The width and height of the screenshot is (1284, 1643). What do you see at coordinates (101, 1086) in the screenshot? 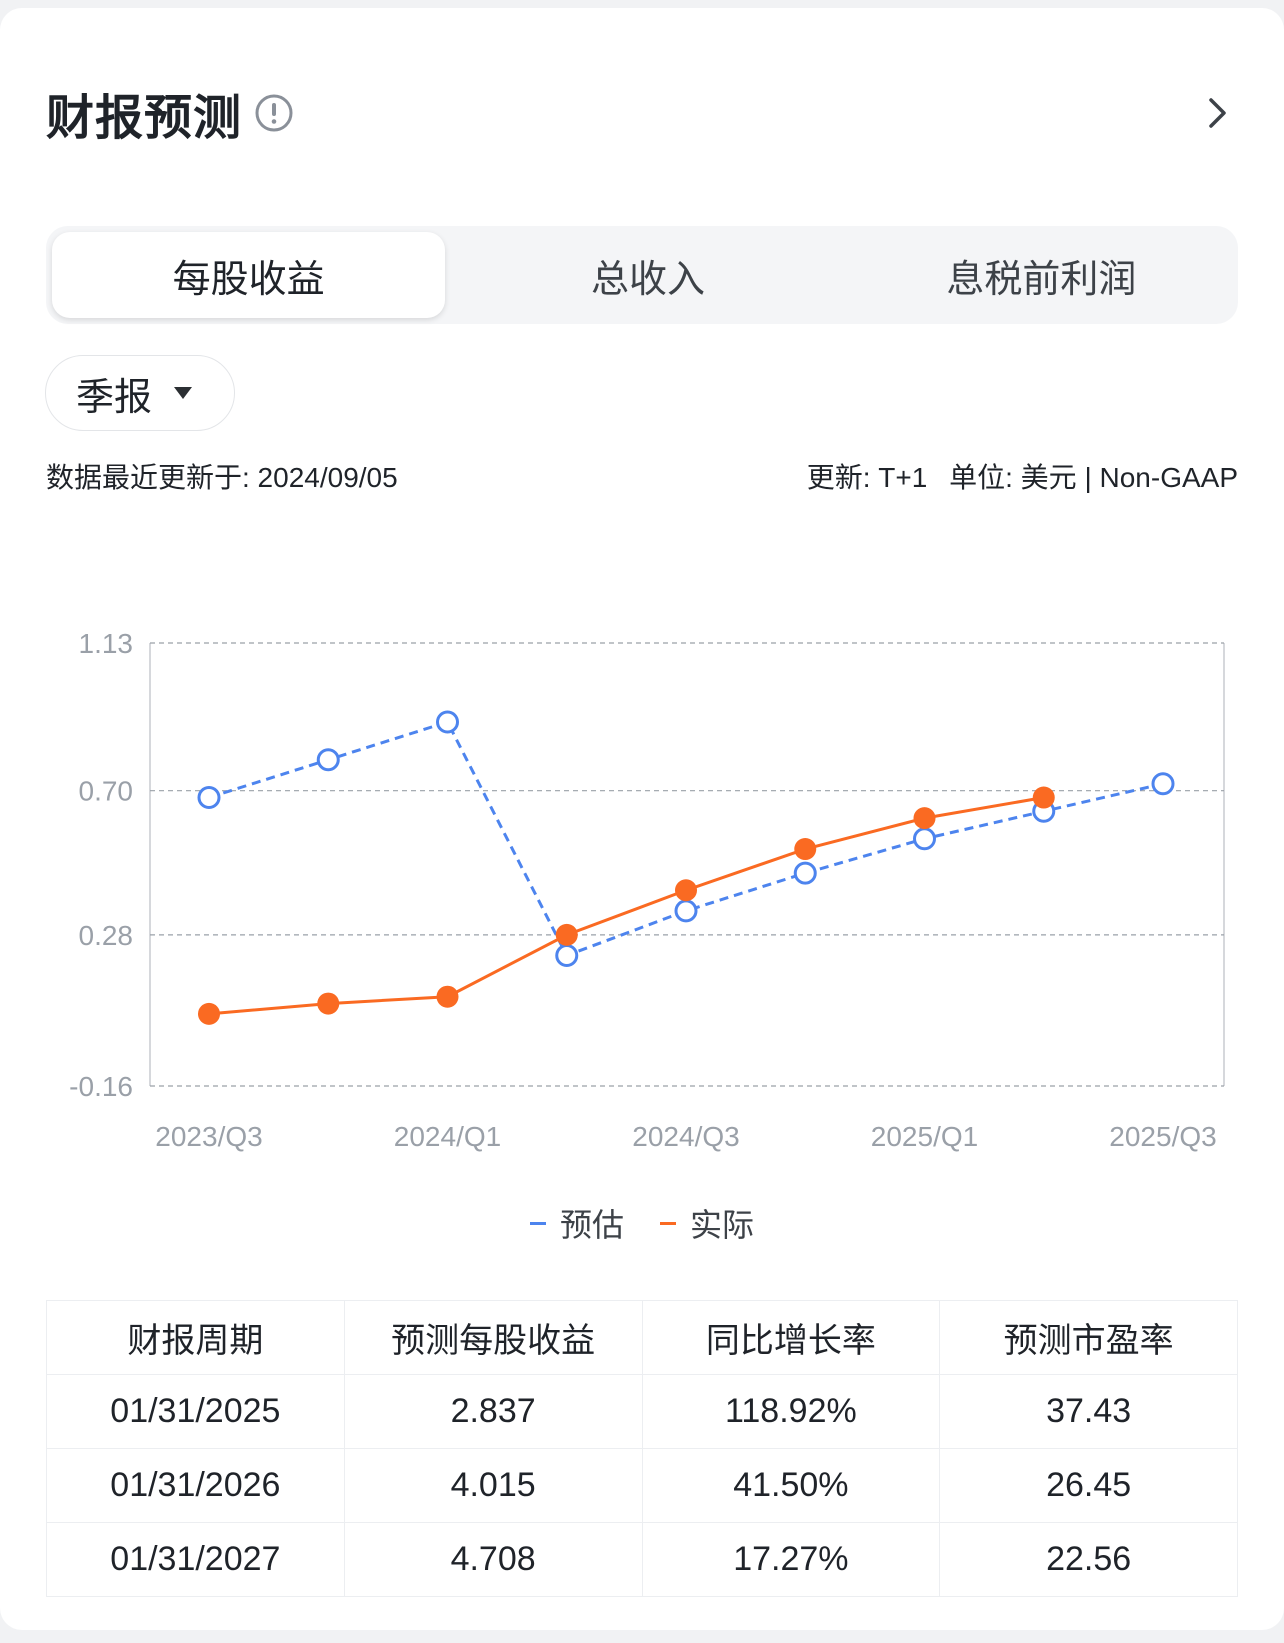
I see `y-tick-label: -0.16` at bounding box center [101, 1086].